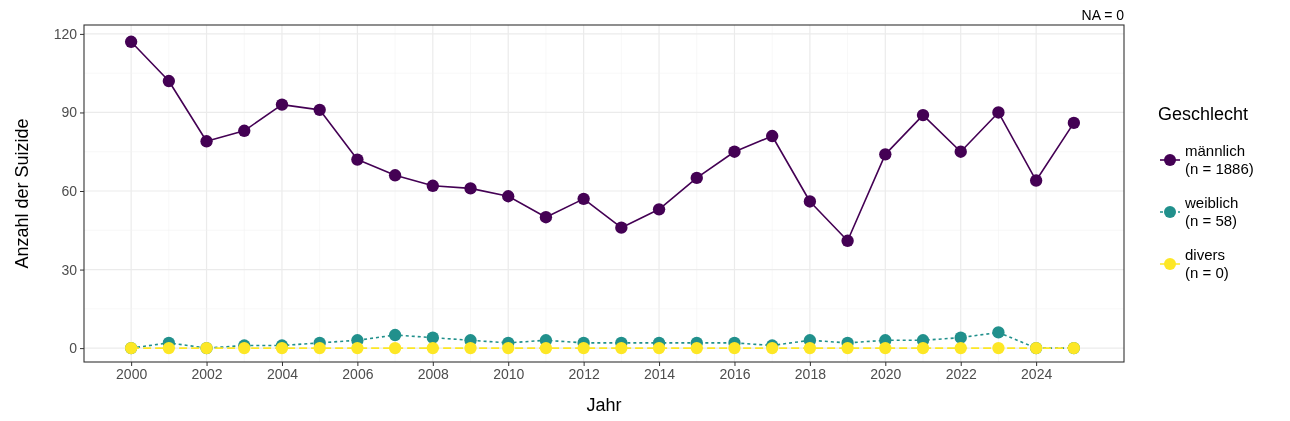 This screenshot has height=421, width=1290. I want to click on y-tick-label: 120, so click(65, 33).